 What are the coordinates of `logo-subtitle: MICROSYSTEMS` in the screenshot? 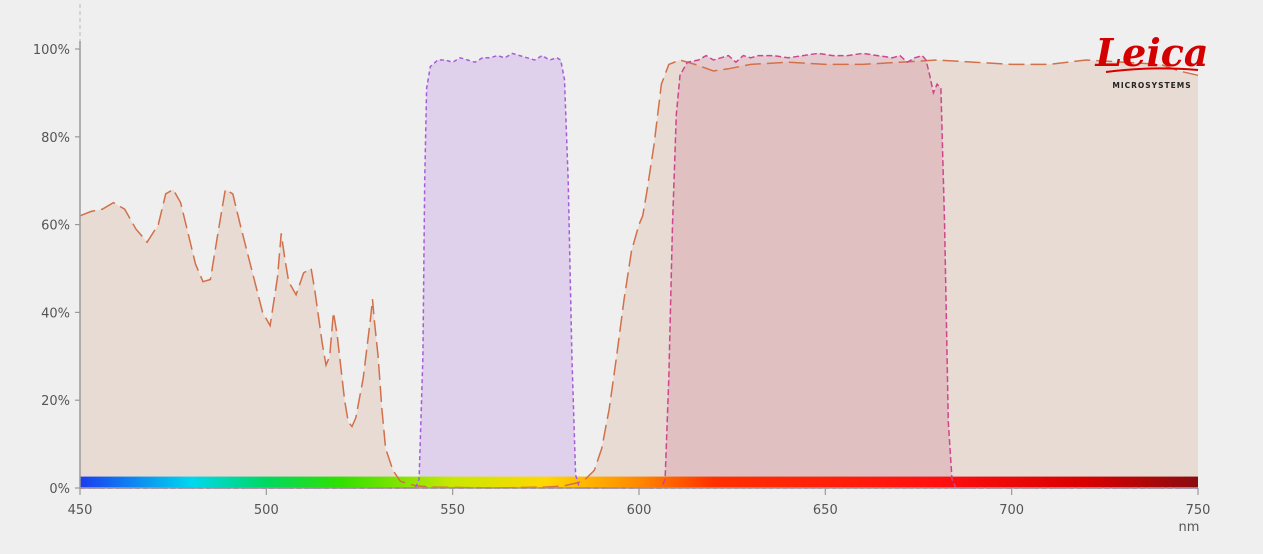 It's located at (1151, 85).